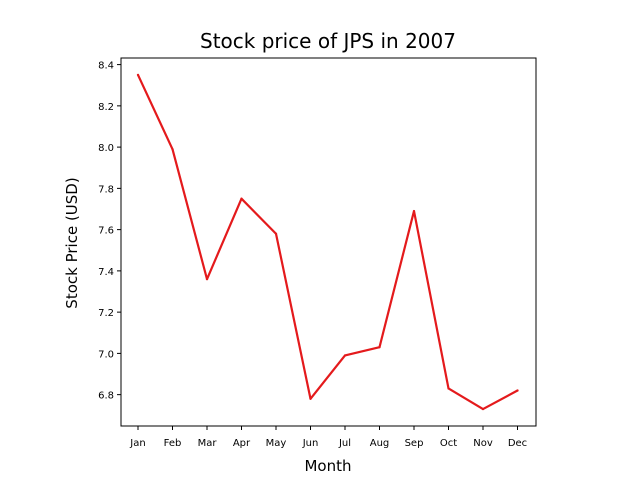 The image size is (640, 480). I want to click on x-tick-label: Apr, so click(242, 443).